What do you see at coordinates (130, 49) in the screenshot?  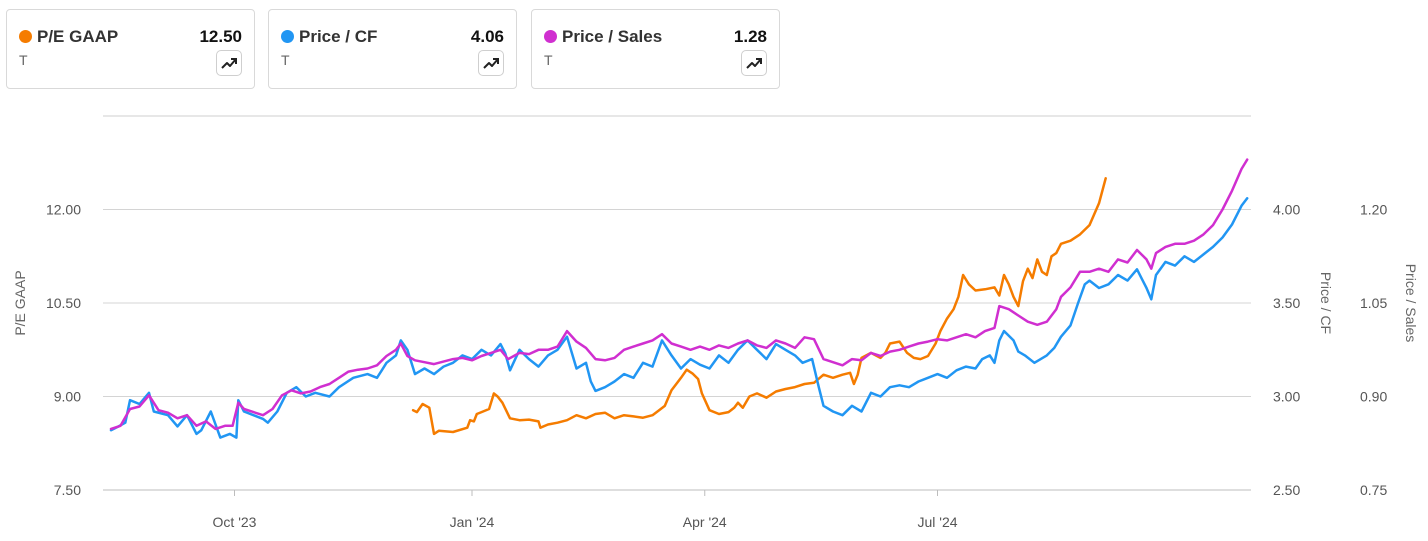 I see `metric-card: P/E GAAP 12.50 T` at bounding box center [130, 49].